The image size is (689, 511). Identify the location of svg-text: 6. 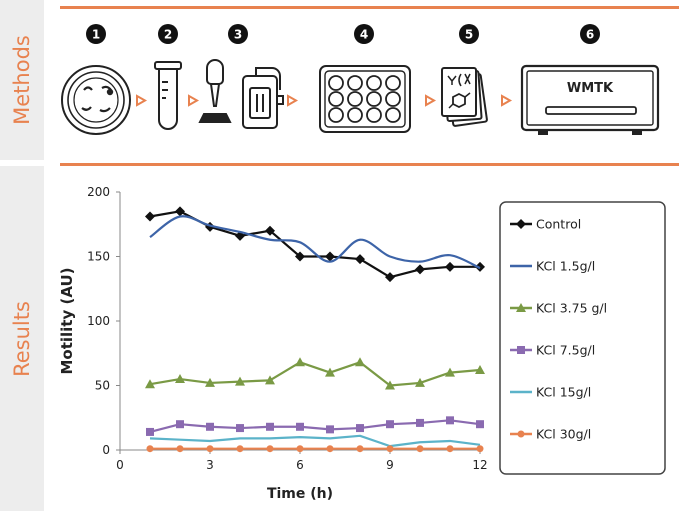
(590, 35).